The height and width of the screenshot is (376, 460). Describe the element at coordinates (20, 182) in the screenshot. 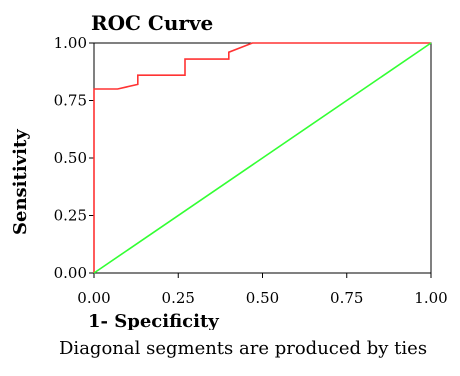

I see `y-axis-label: Sensitivity` at that location.